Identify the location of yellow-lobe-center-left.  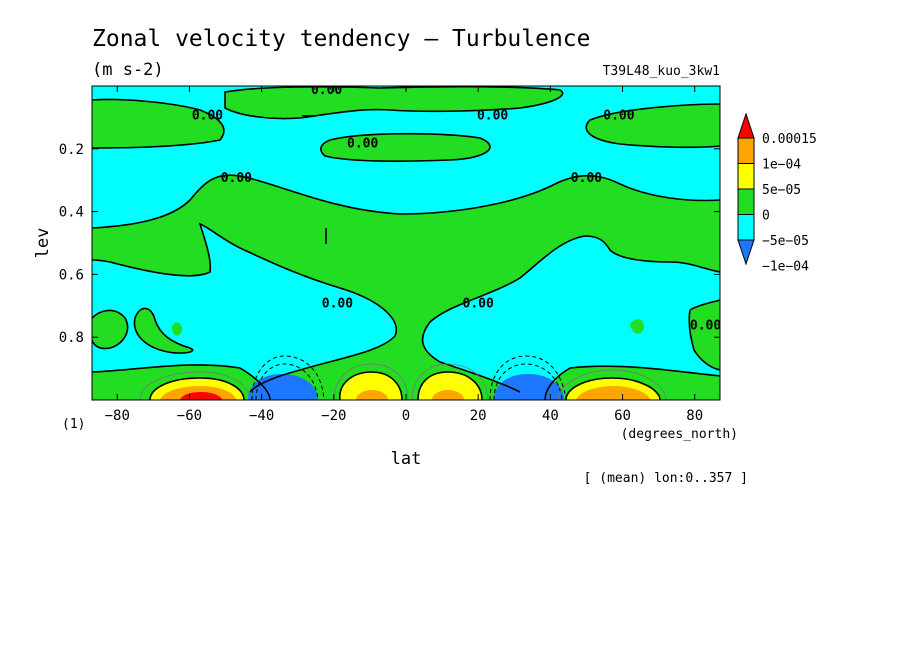
(370, 386).